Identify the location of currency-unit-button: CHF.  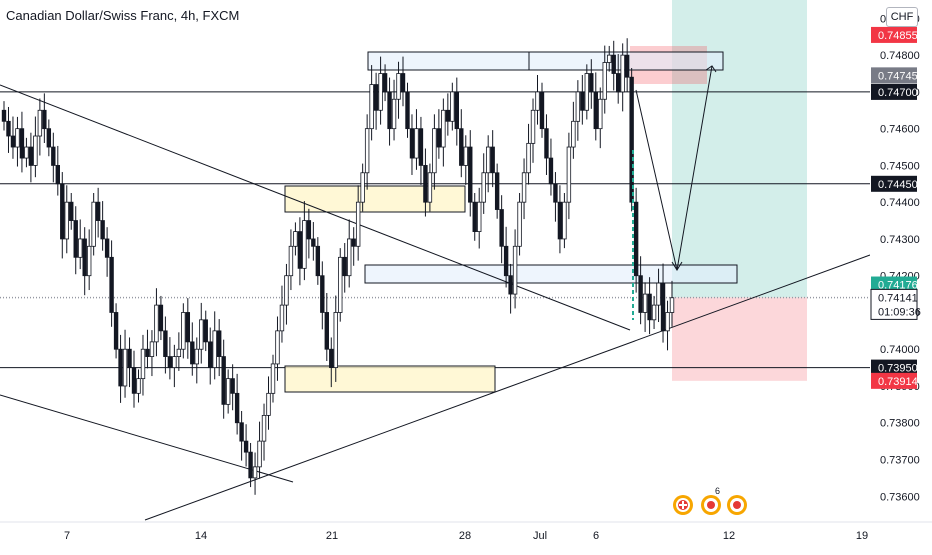
(902, 17).